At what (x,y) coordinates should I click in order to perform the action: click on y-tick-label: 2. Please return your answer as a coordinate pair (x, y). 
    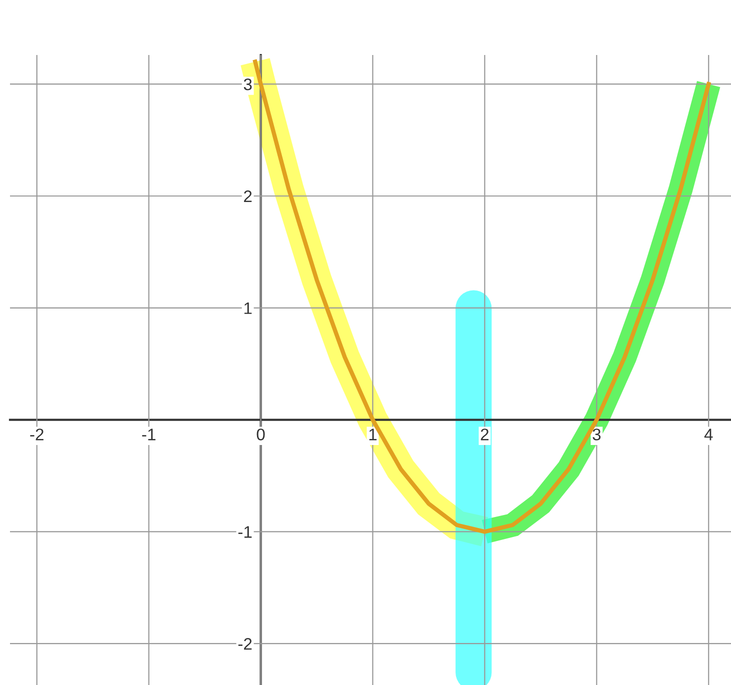
    Looking at the image, I should click on (248, 196).